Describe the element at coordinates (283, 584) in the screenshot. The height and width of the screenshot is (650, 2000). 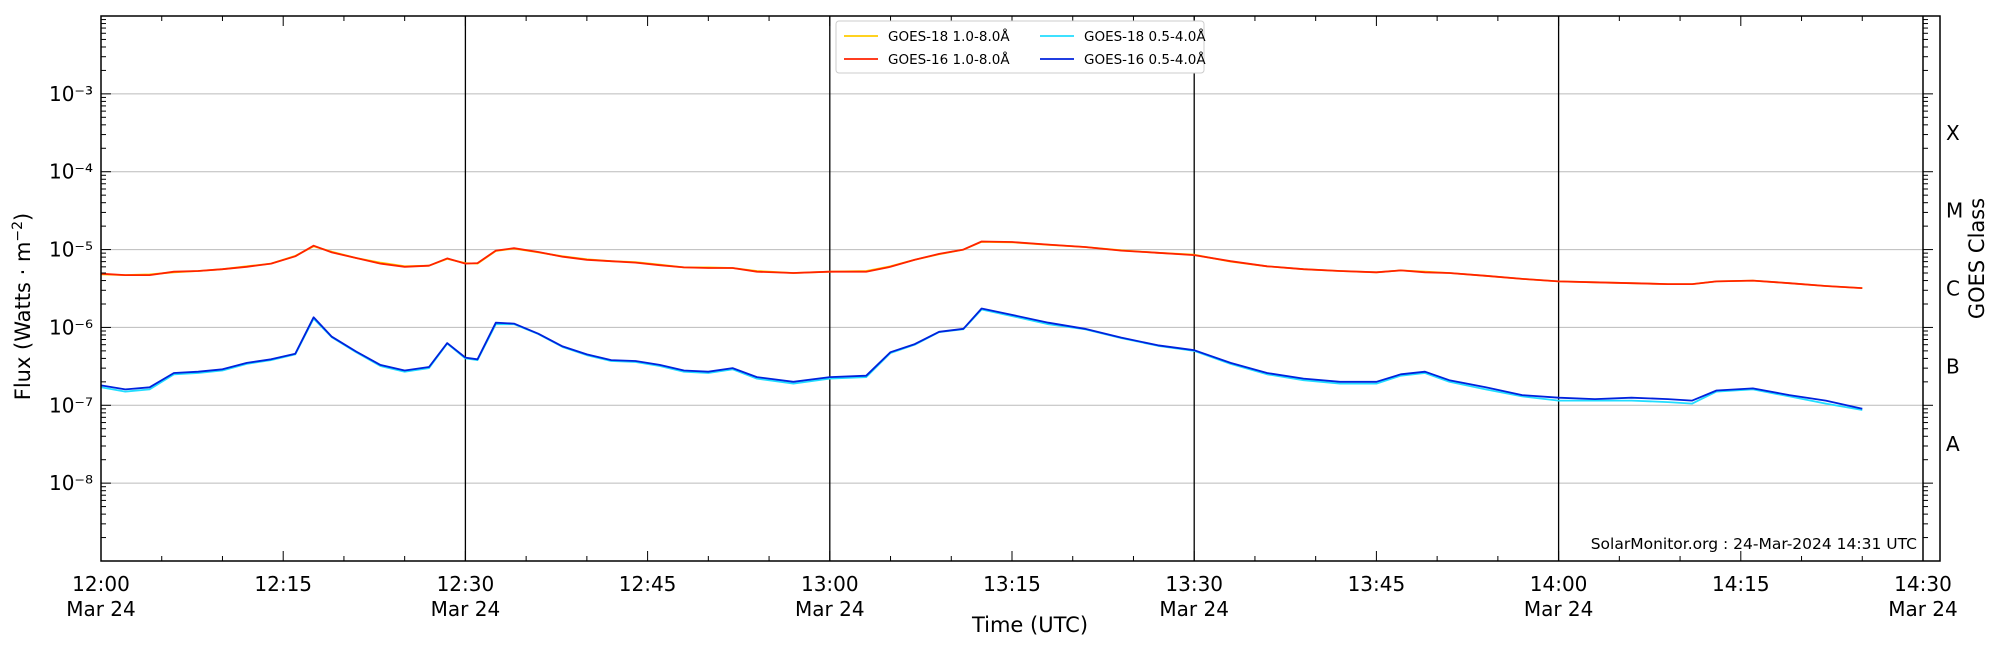
I see `x-tick-label: 12:15` at that location.